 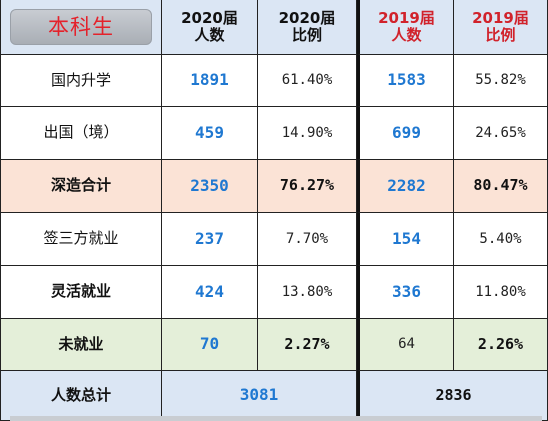 I want to click on row-label-domestic-study: 国内升学, so click(x=81, y=81).